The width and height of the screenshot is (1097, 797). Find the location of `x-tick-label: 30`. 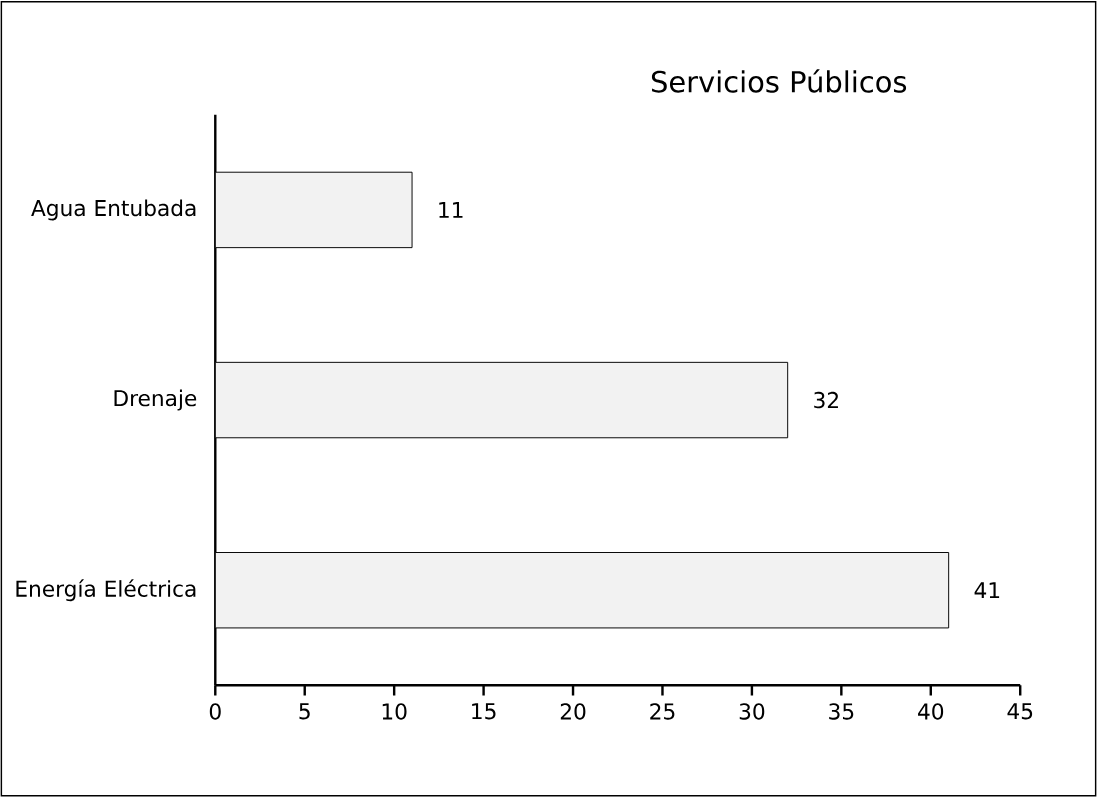

x-tick-label: 30 is located at coordinates (752, 711).